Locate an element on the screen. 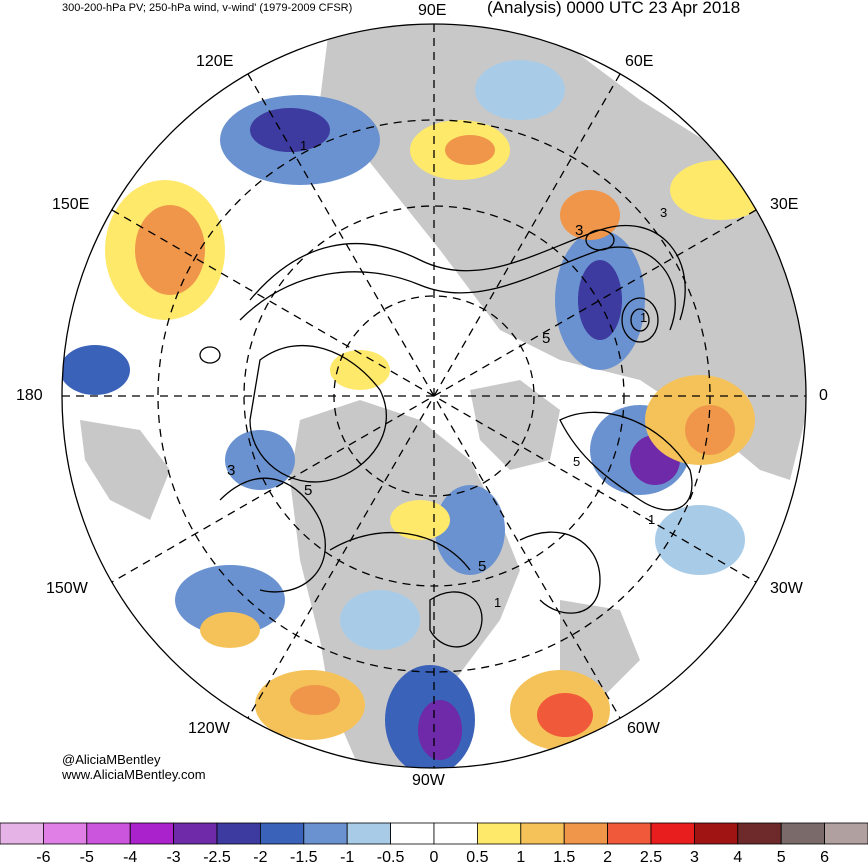 The width and height of the screenshot is (868, 865). colorbar-tick-label: -2 is located at coordinates (260, 857).